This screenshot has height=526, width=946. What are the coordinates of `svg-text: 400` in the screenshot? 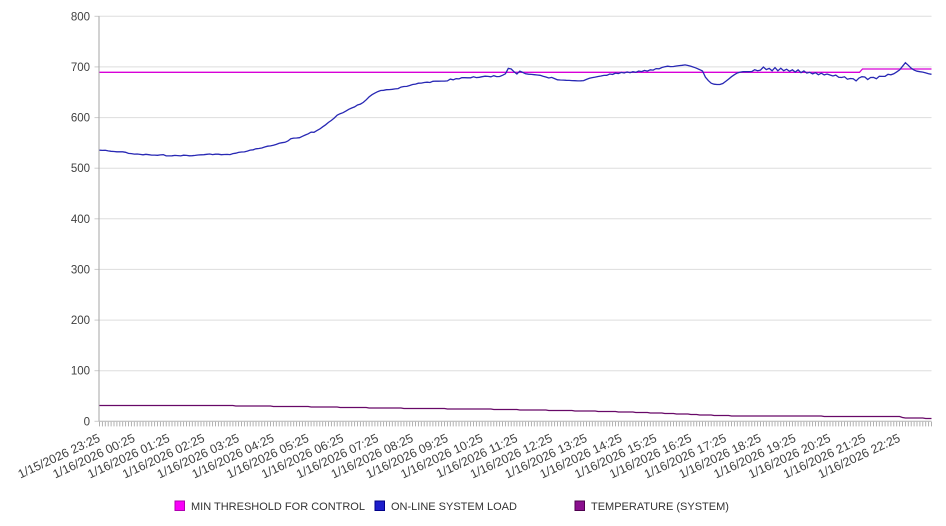 It's located at (80, 220).